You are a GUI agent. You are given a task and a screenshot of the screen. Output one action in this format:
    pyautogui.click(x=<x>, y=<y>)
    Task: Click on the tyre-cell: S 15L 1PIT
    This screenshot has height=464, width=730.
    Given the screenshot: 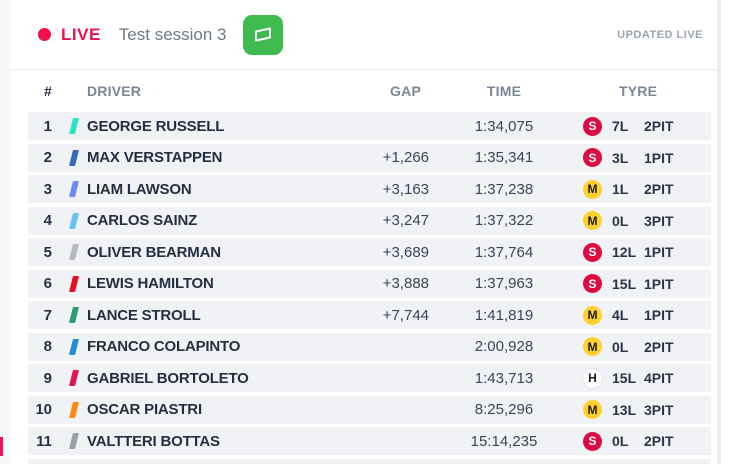 What is the action you would take?
    pyautogui.click(x=645, y=283)
    